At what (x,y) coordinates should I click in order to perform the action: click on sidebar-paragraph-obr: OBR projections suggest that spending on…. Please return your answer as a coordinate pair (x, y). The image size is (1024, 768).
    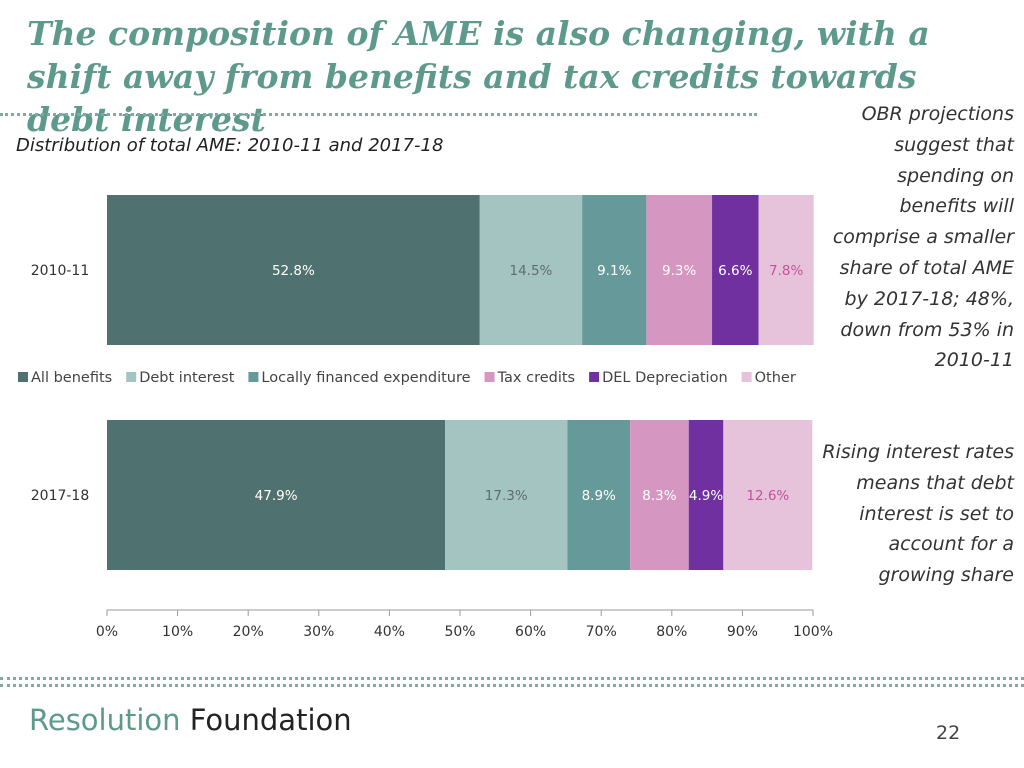
    Looking at the image, I should click on (923, 237).